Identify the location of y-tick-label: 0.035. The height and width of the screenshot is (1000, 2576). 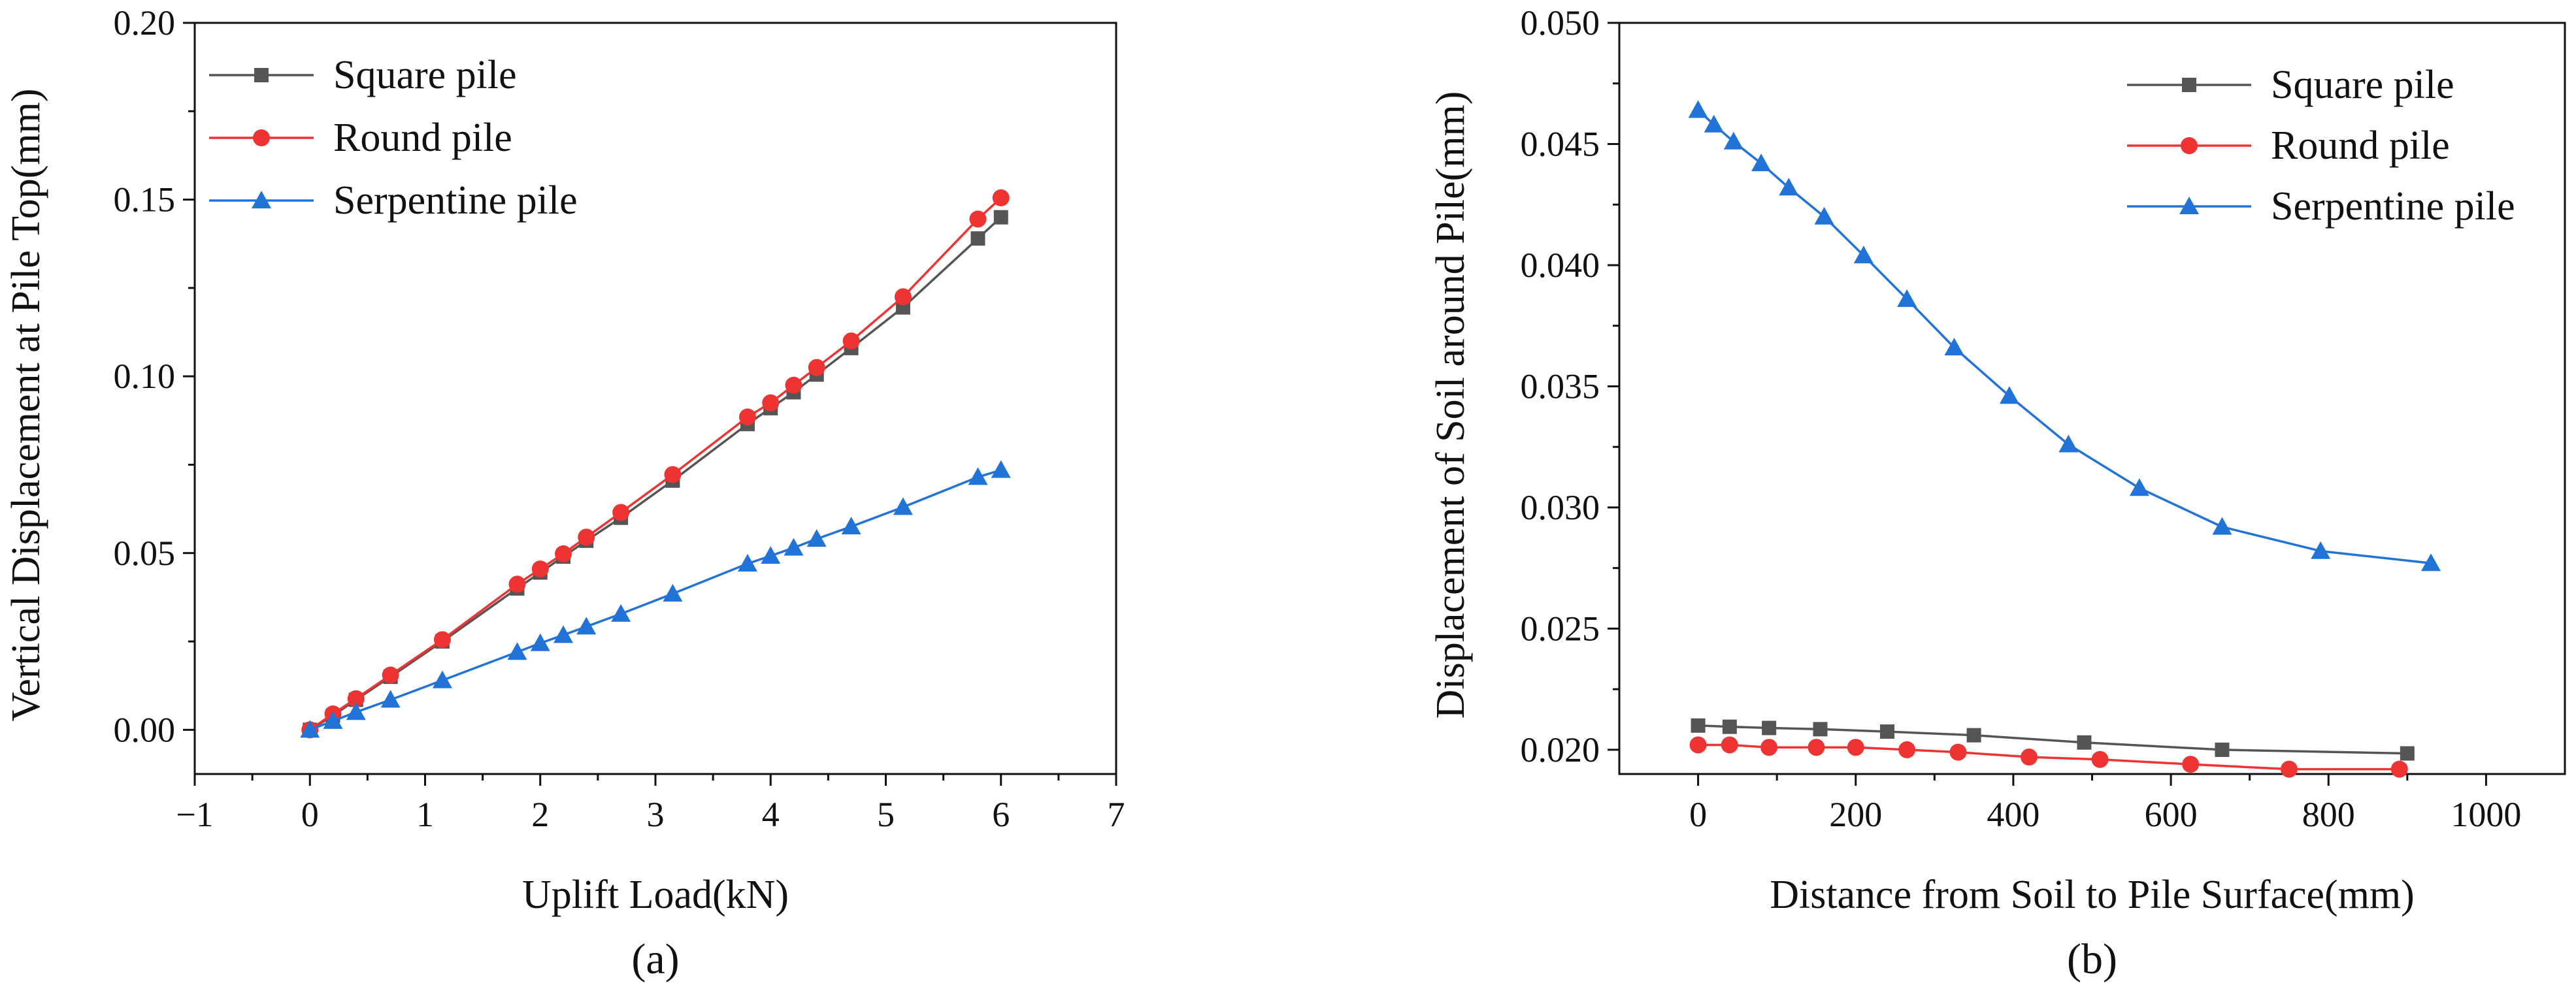
(1560, 386).